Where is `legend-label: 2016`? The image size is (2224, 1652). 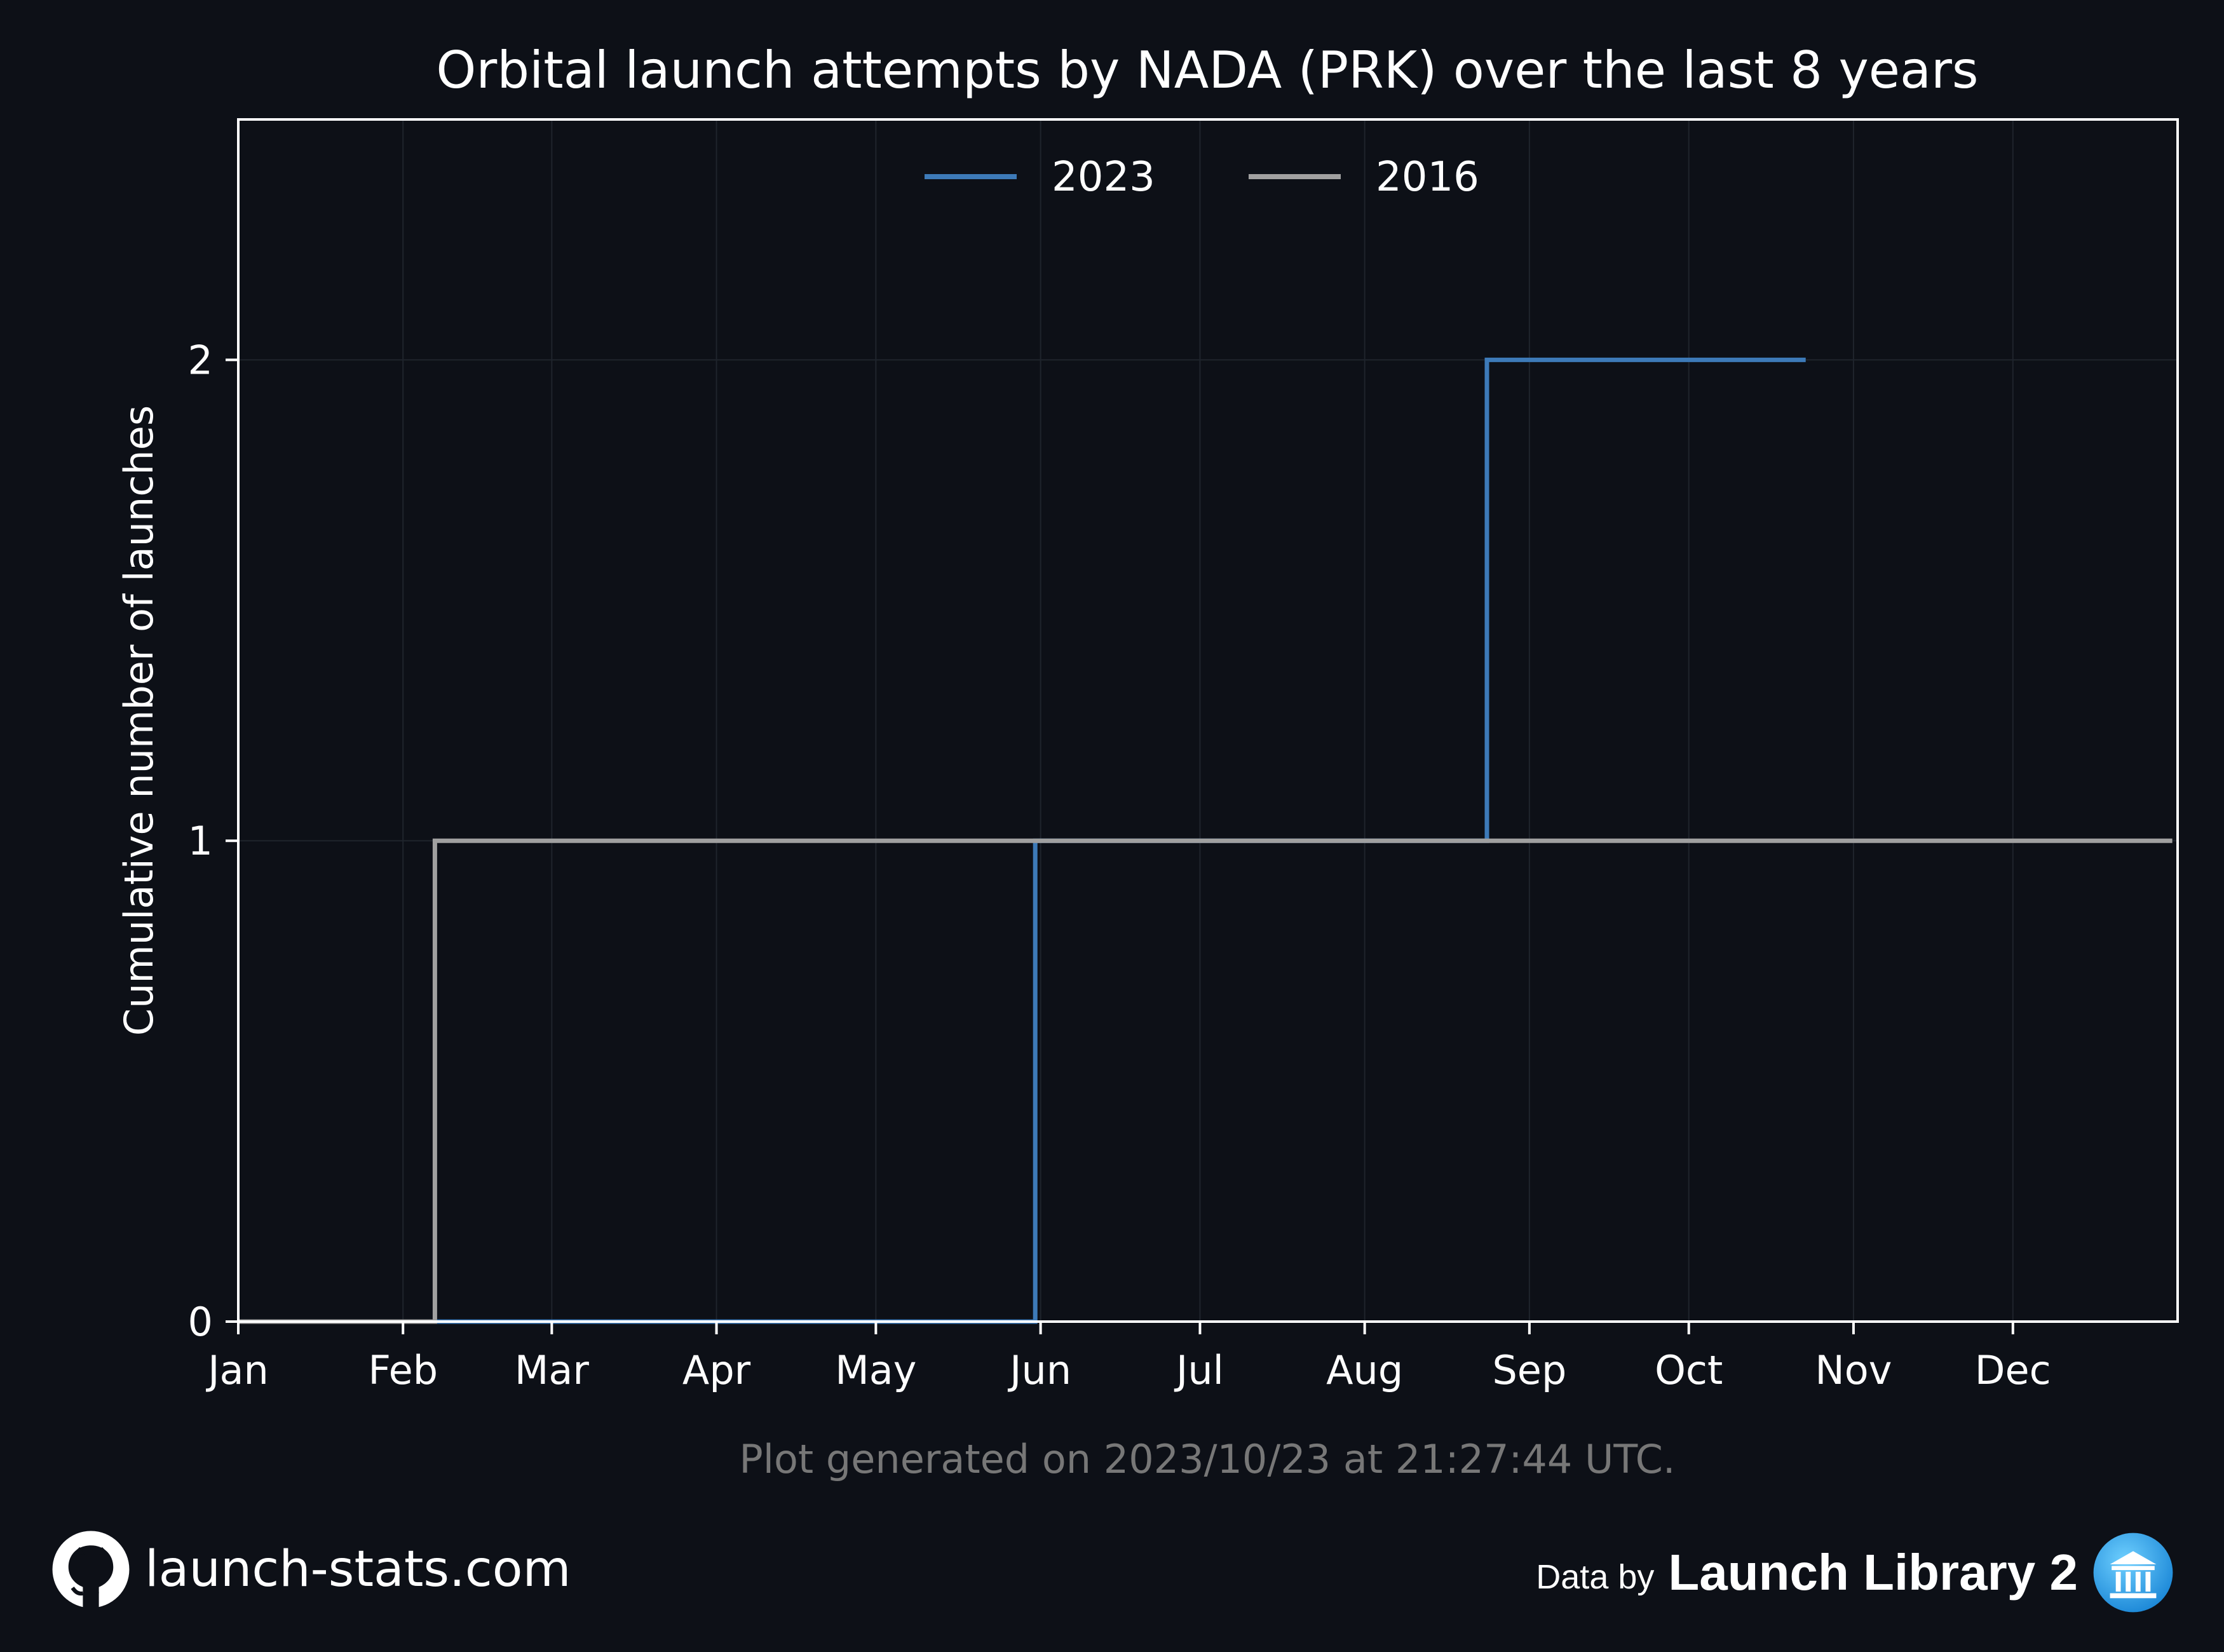 legend-label: 2016 is located at coordinates (1427, 177).